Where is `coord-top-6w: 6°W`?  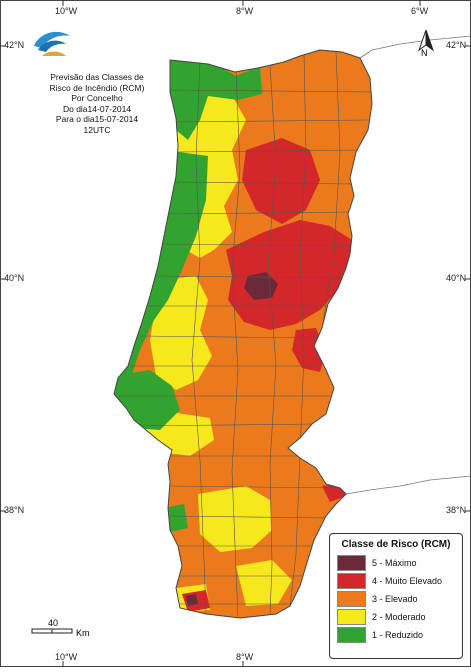 coord-top-6w: 6°W is located at coordinates (420, 11).